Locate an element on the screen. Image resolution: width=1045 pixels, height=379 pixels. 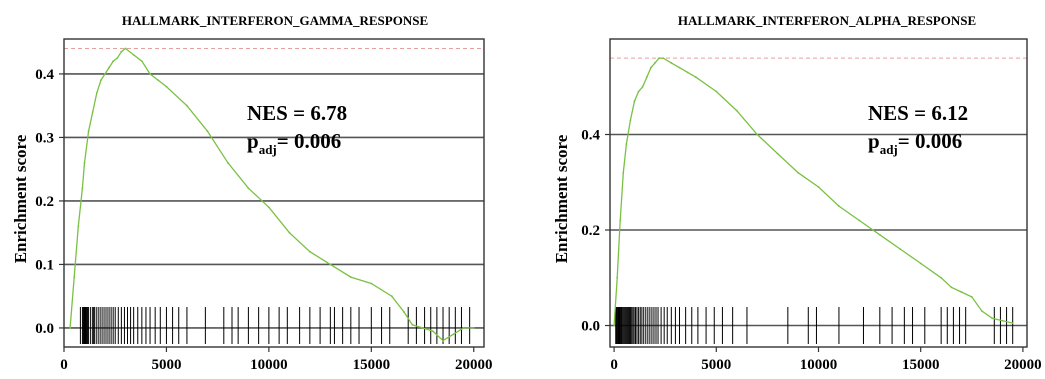
padj-value: = 0.006 is located at coordinates (930, 141).